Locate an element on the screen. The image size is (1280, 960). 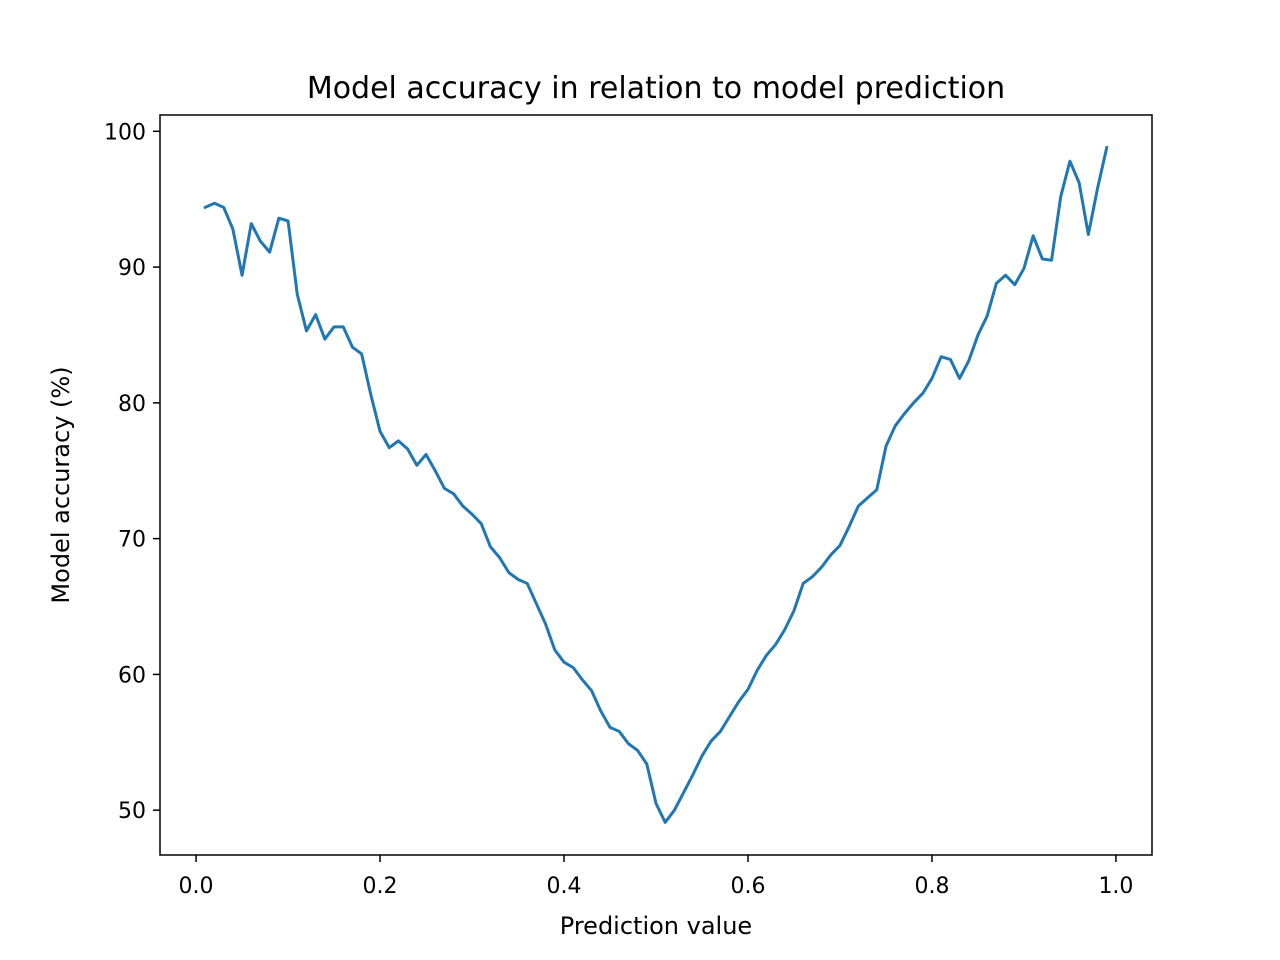
x-axis-label: Prediction value is located at coordinates (656, 926).